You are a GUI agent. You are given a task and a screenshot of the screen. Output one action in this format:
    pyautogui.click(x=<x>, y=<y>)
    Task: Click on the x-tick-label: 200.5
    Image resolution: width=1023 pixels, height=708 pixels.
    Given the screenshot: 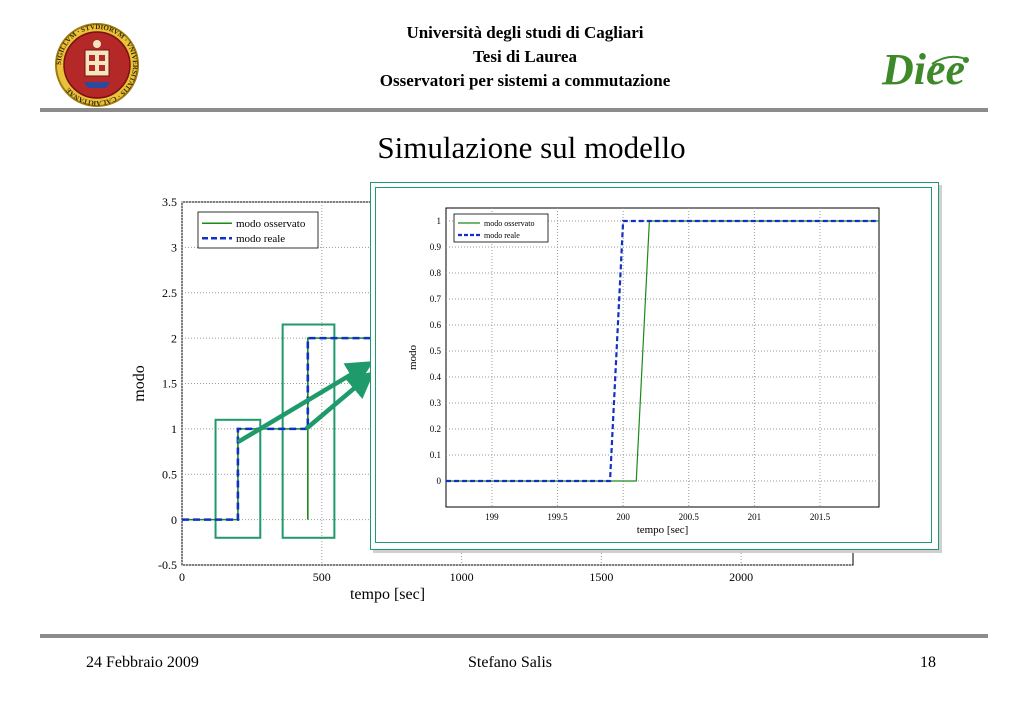 What is the action you would take?
    pyautogui.click(x=689, y=517)
    